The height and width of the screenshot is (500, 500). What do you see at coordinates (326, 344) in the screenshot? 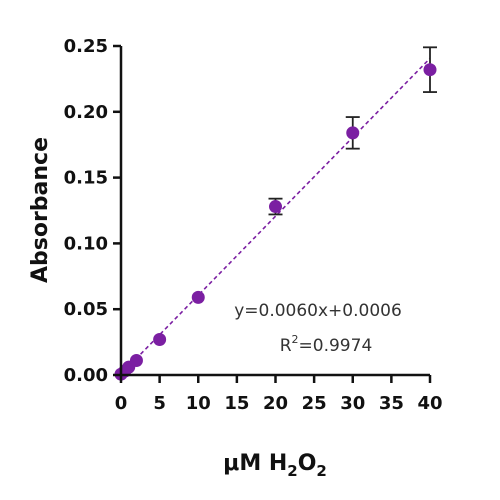
I see `r-squared: R2=0.9974` at bounding box center [326, 344].